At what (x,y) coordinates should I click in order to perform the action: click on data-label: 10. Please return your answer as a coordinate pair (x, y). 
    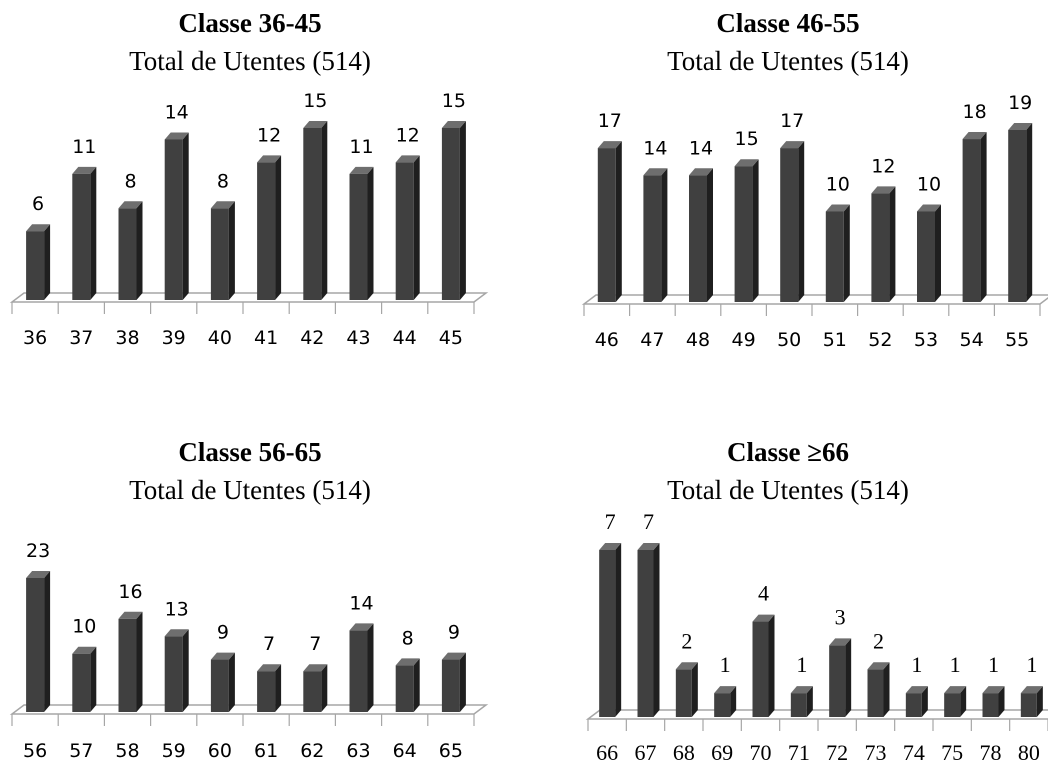
    Looking at the image, I should click on (929, 184).